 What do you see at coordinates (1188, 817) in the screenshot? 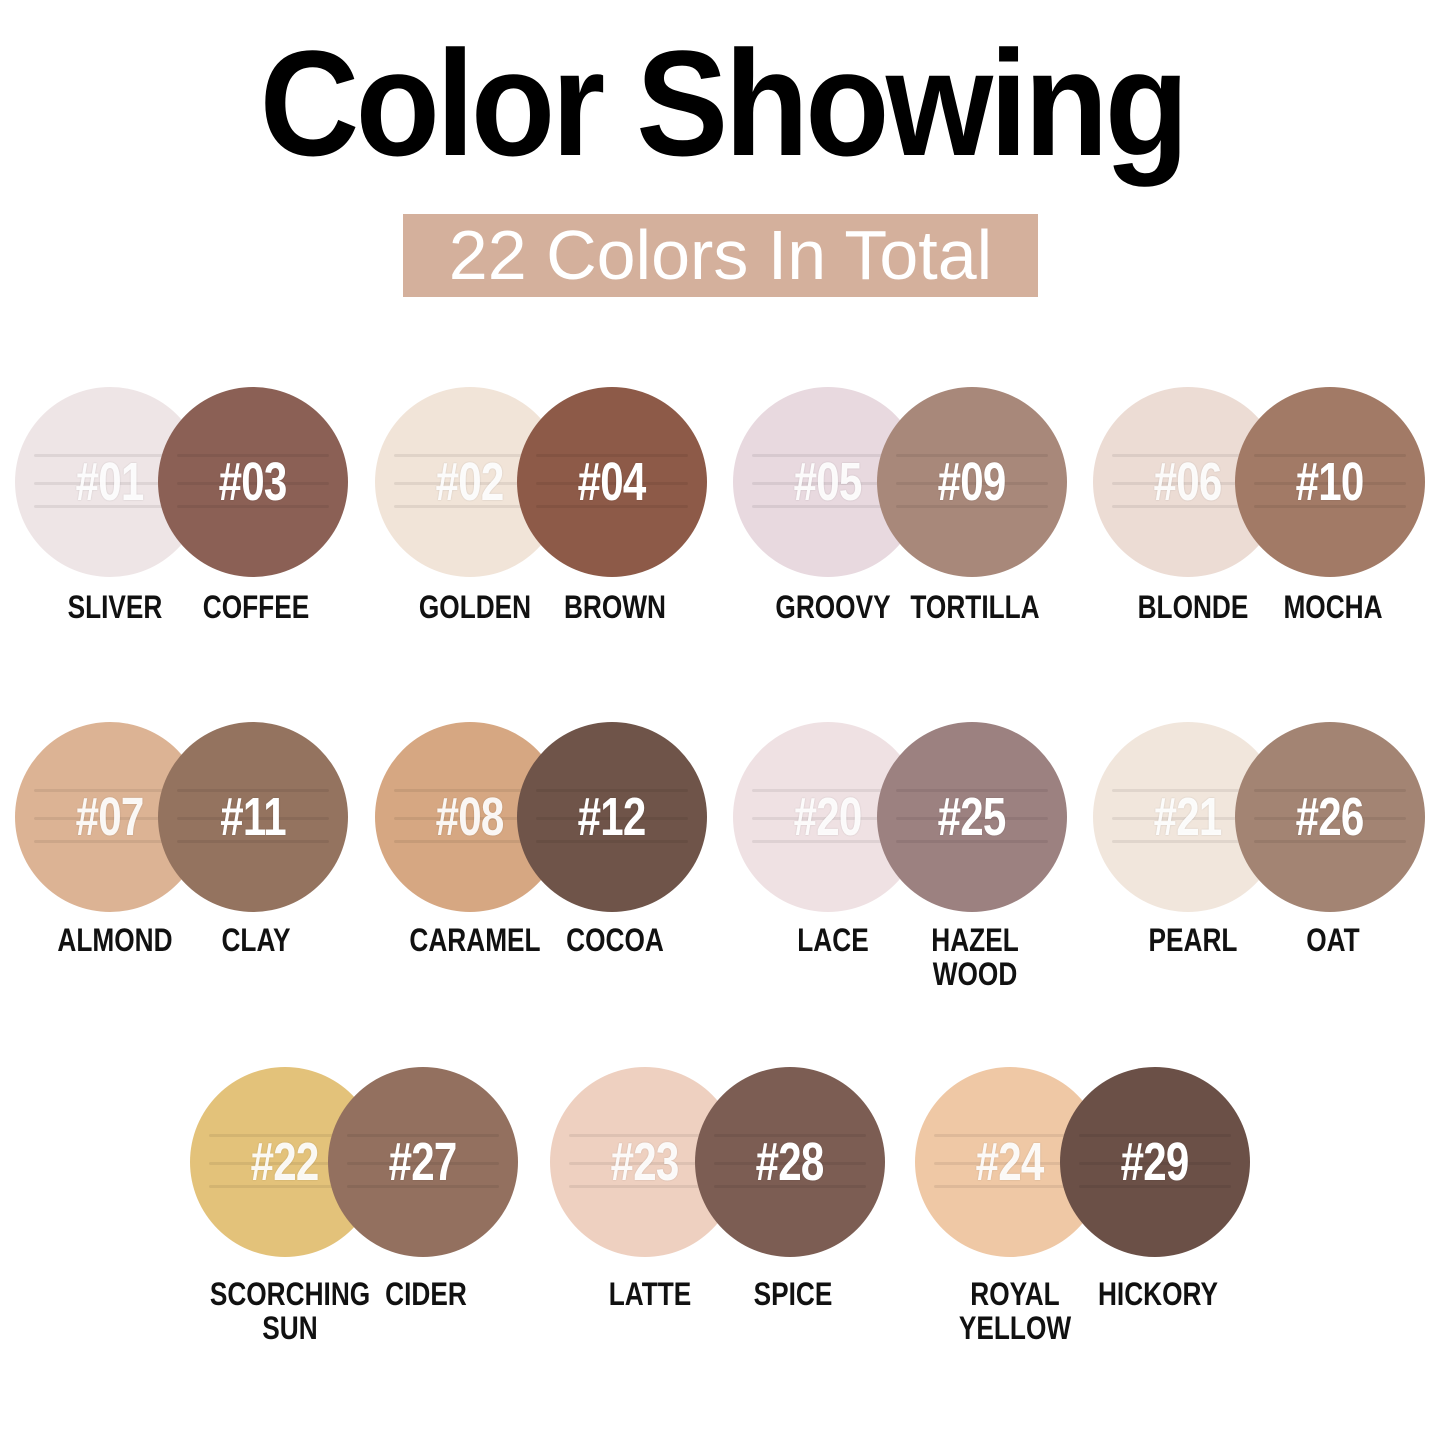
I see `shade-number: #21` at bounding box center [1188, 817].